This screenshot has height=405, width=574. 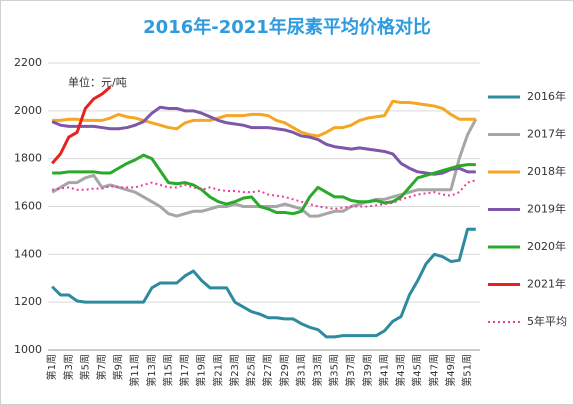 I want to click on legend-label: 2019年, so click(x=546, y=209).